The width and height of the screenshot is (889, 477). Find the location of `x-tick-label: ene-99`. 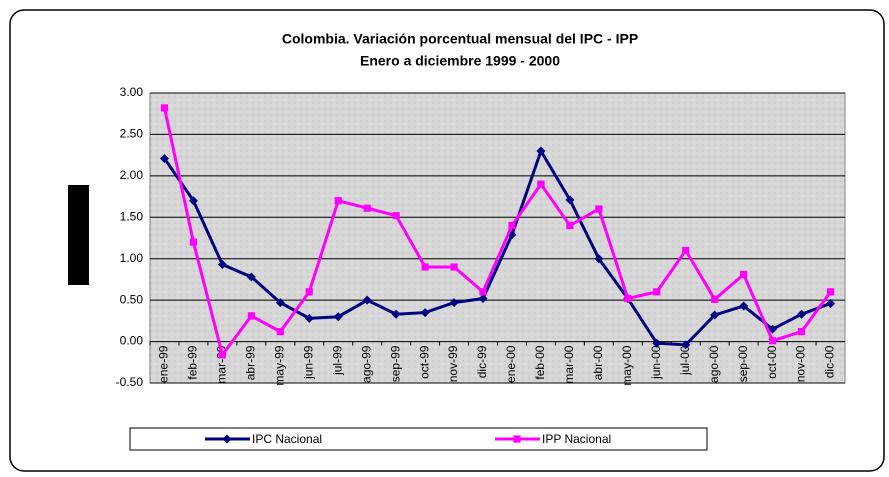

x-tick-label: ene-99 is located at coordinates (164, 364).